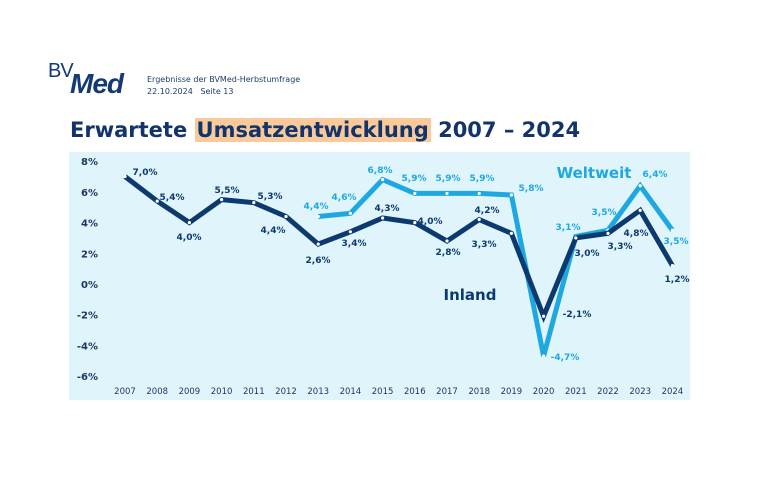 The height and width of the screenshot is (483, 760). What do you see at coordinates (89, 193) in the screenshot?
I see `y-tick-label: 6%` at bounding box center [89, 193].